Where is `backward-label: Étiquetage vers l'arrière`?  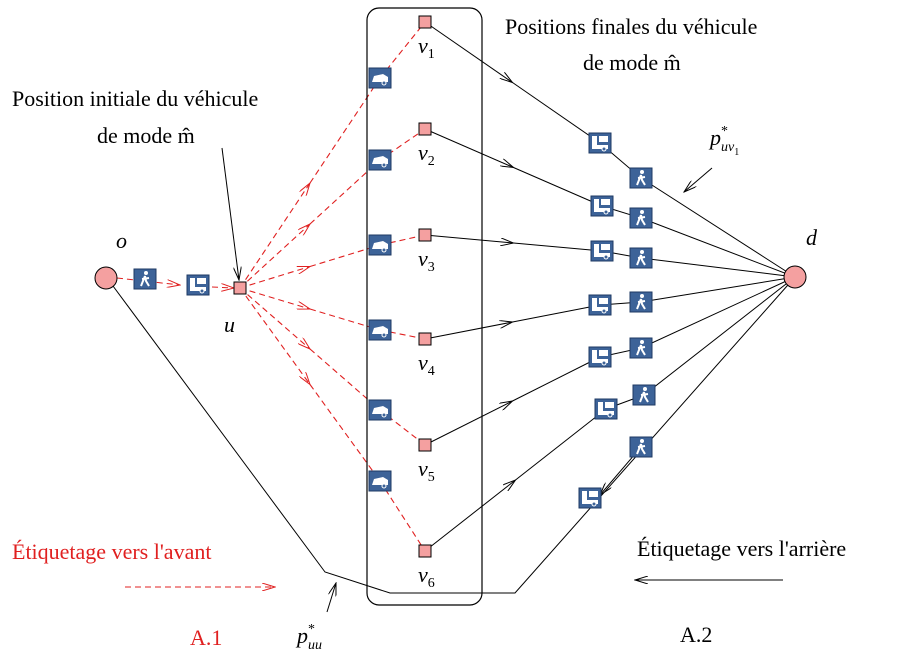
backward-label: Étiquetage vers l'arrière is located at coordinates (741, 548).